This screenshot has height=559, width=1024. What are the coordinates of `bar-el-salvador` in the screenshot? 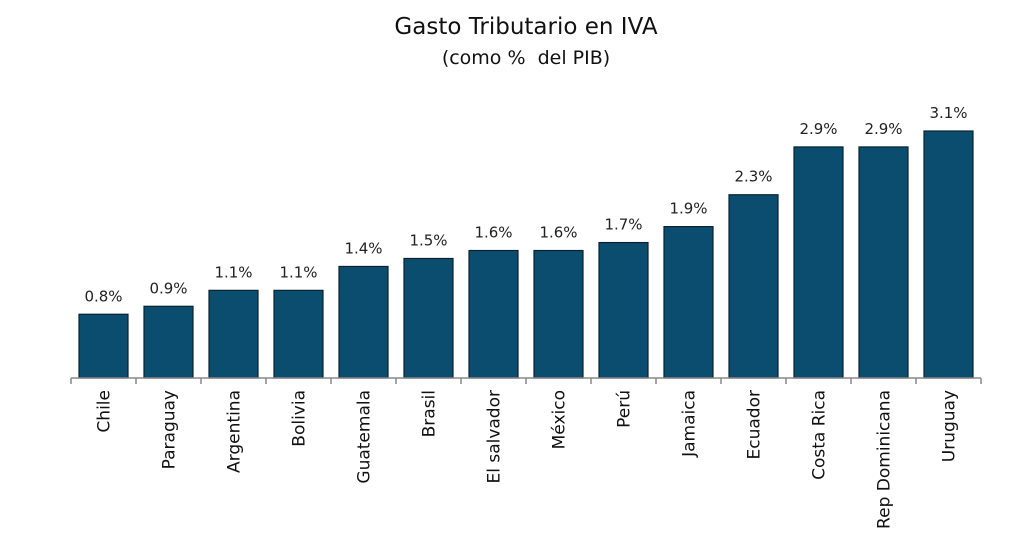 It's located at (493, 314).